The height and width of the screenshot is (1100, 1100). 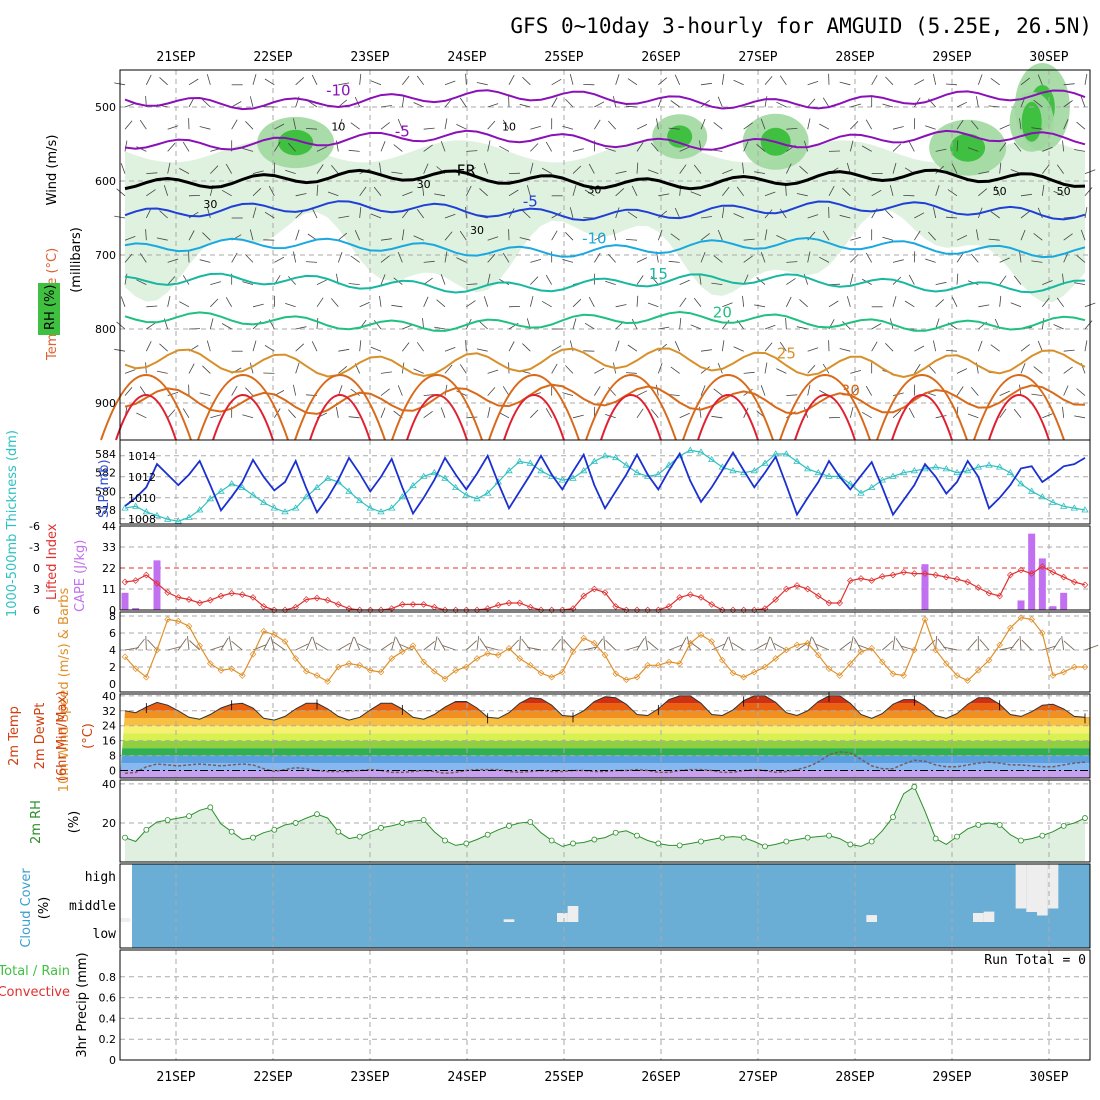 What do you see at coordinates (105, 473) in the screenshot?
I see `y-tick-left: 582` at bounding box center [105, 473].